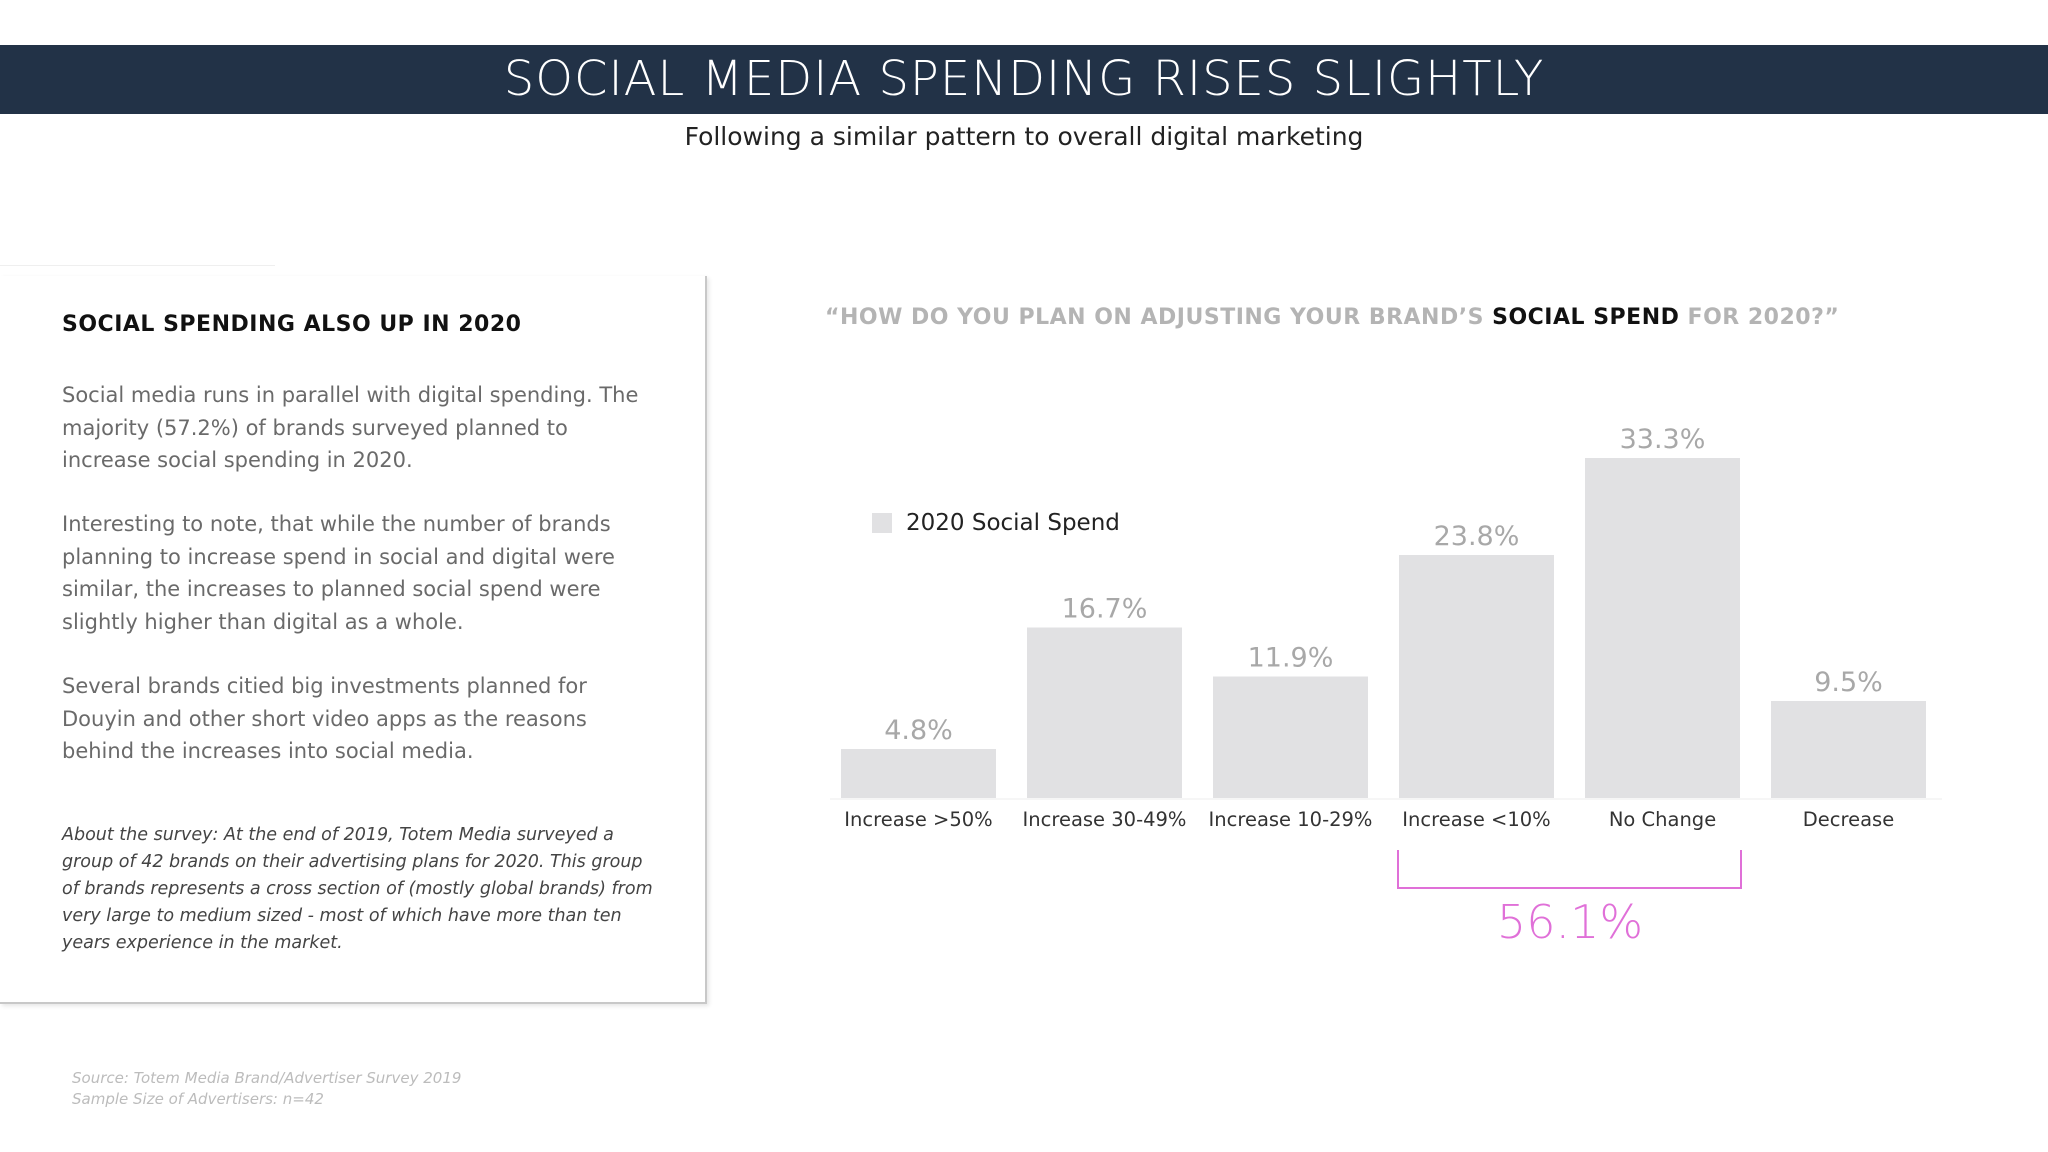 The width and height of the screenshot is (2048, 1152). Describe the element at coordinates (1848, 819) in the screenshot. I see `category-label: Decrease` at that location.